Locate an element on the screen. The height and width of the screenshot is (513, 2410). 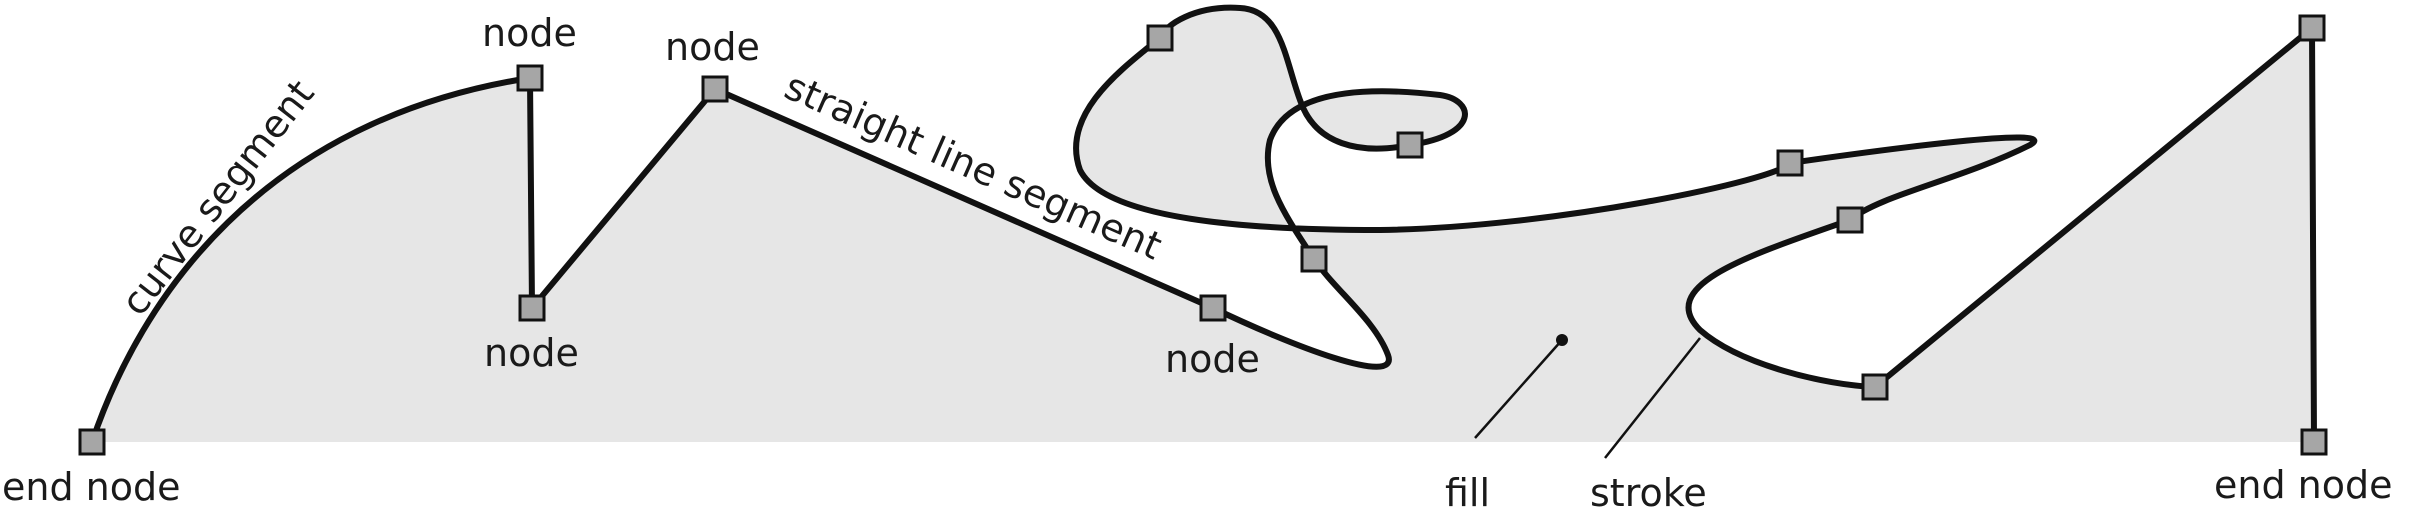
stroke-leader-line is located at coordinates (1652, 398).